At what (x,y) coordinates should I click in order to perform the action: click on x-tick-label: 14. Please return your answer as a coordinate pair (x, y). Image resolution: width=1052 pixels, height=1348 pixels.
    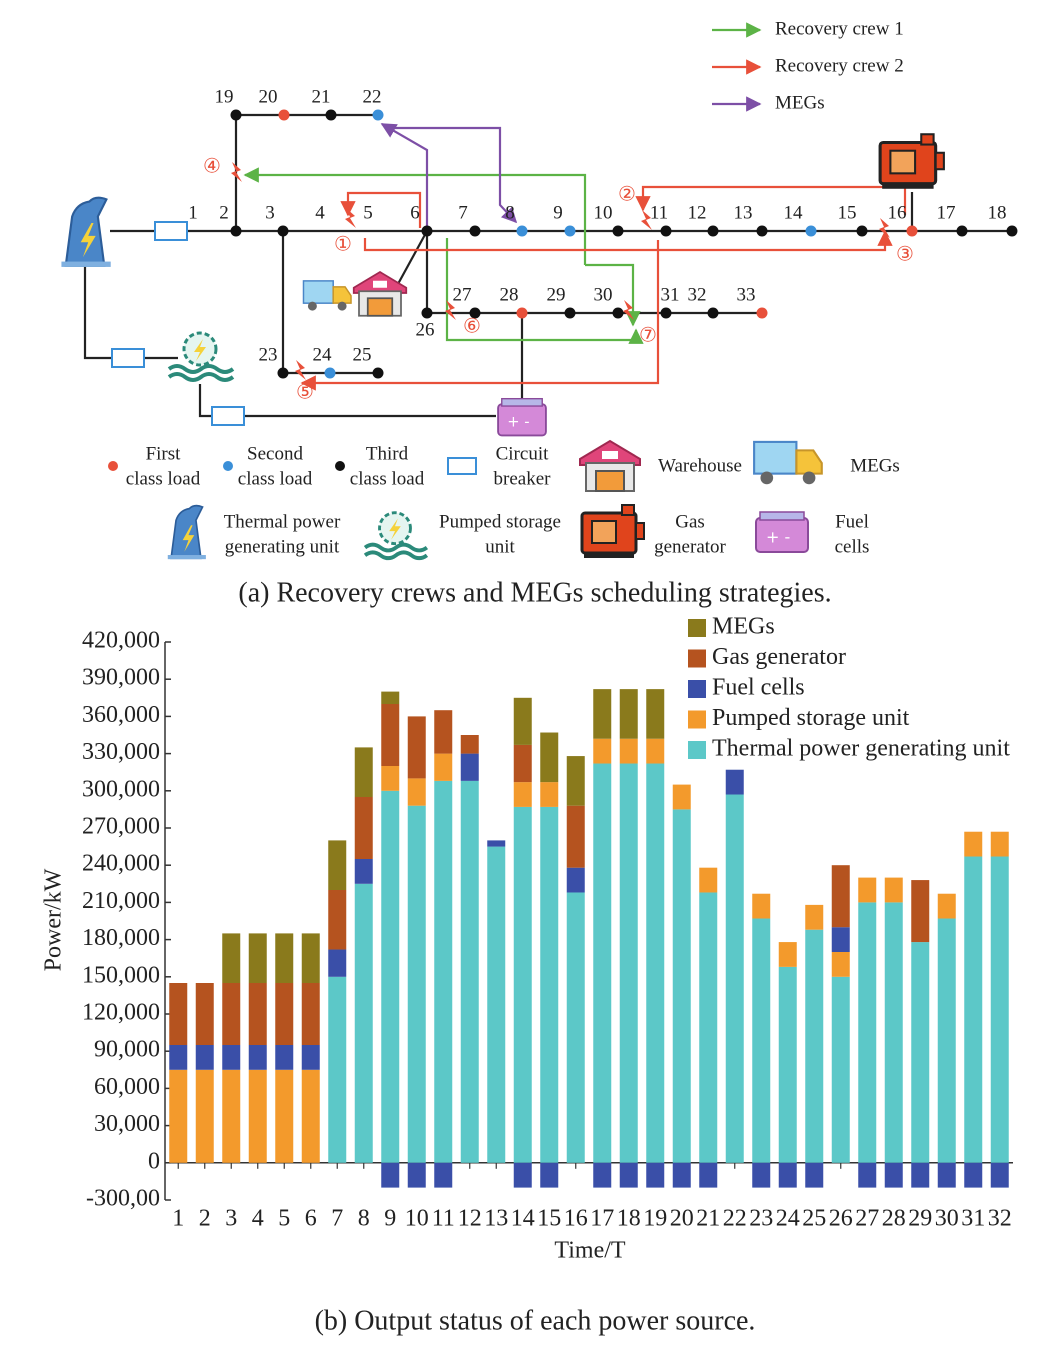
    Looking at the image, I should click on (523, 1219).